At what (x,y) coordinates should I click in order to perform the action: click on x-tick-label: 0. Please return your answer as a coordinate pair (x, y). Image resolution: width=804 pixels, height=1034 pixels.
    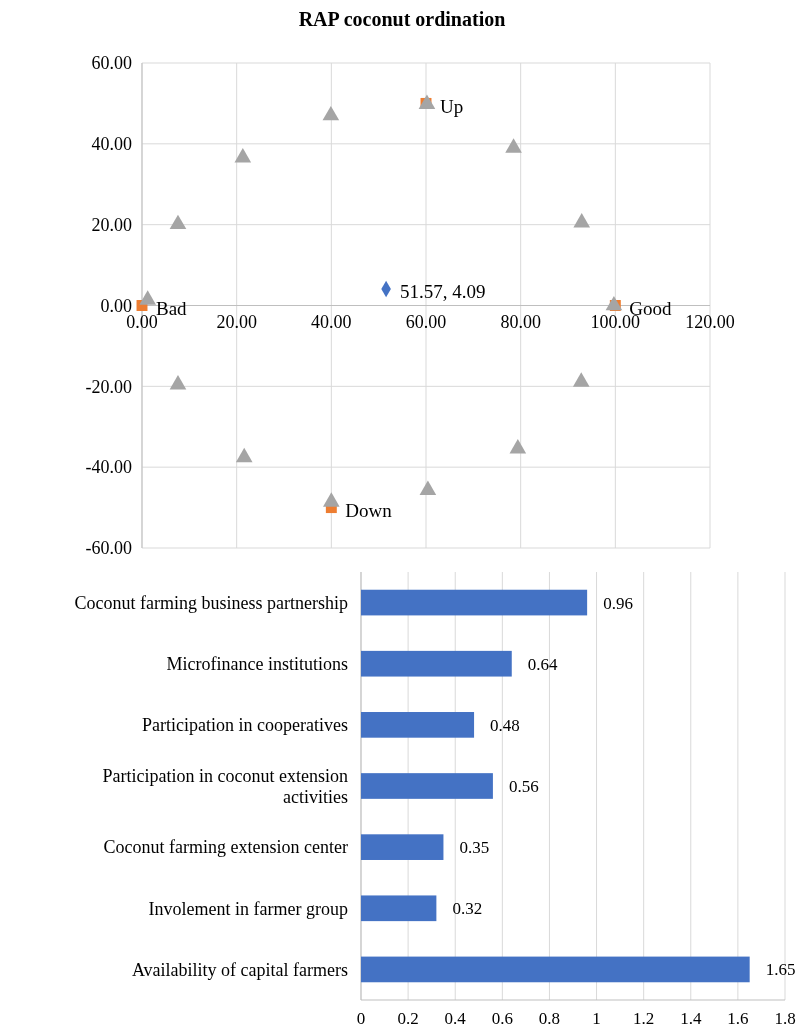
    Looking at the image, I should click on (361, 1018).